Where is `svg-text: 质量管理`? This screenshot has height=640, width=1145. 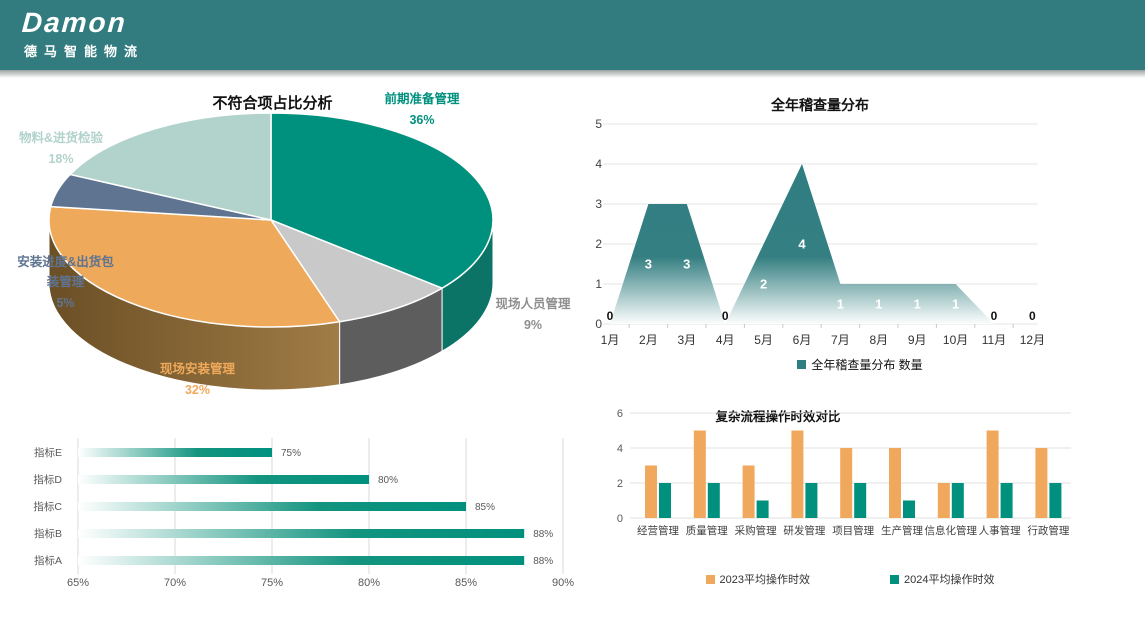
svg-text: 质量管理 is located at coordinates (707, 530).